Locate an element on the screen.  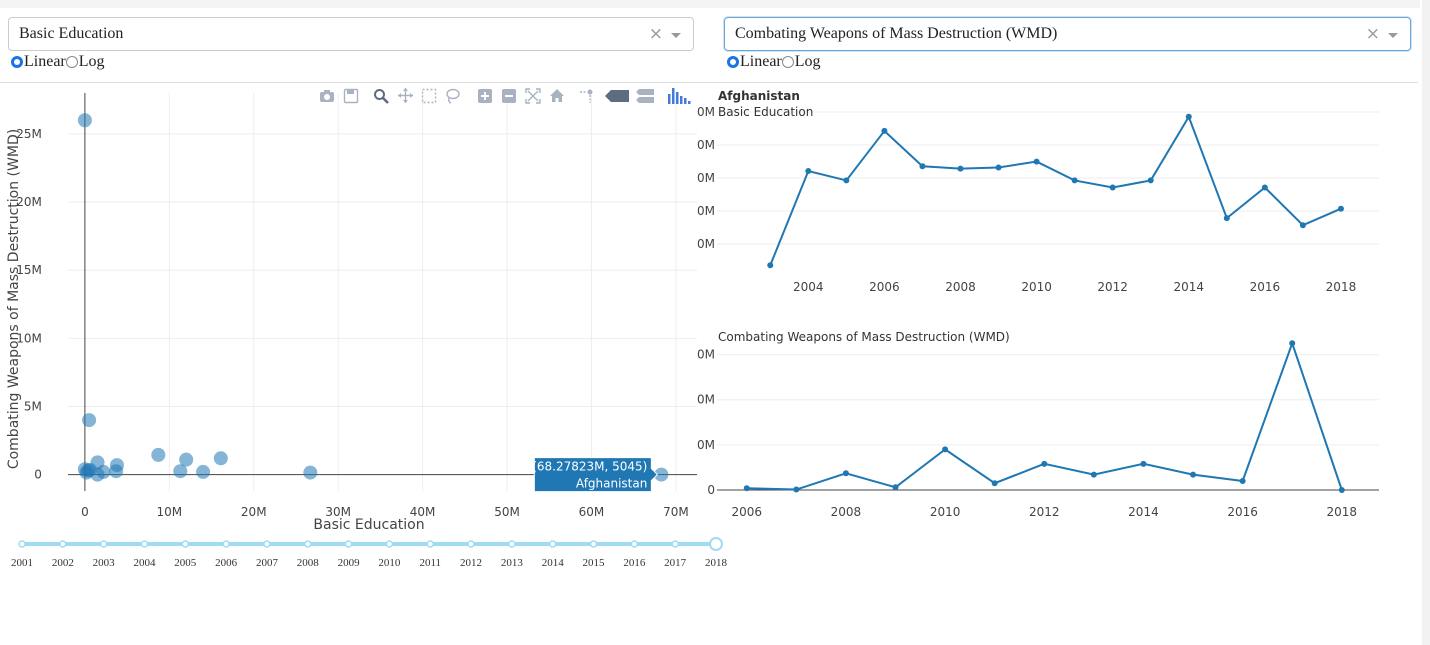
slider-year-label: 2001 is located at coordinates (22, 563).